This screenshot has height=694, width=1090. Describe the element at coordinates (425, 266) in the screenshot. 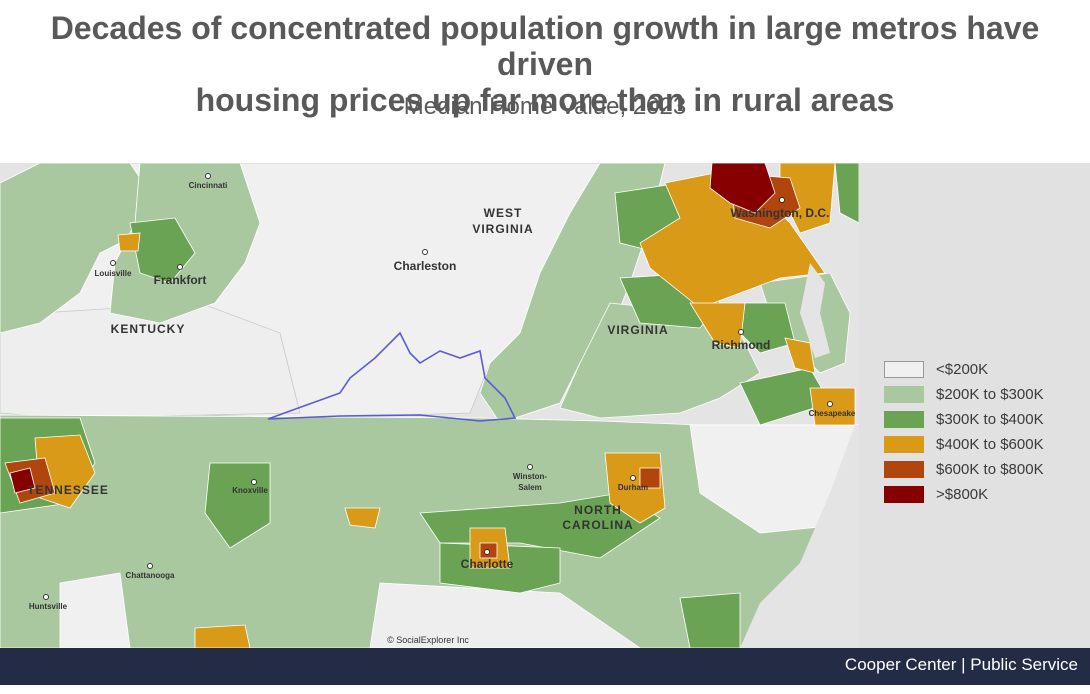

I see `label-charleston: Charleston` at that location.